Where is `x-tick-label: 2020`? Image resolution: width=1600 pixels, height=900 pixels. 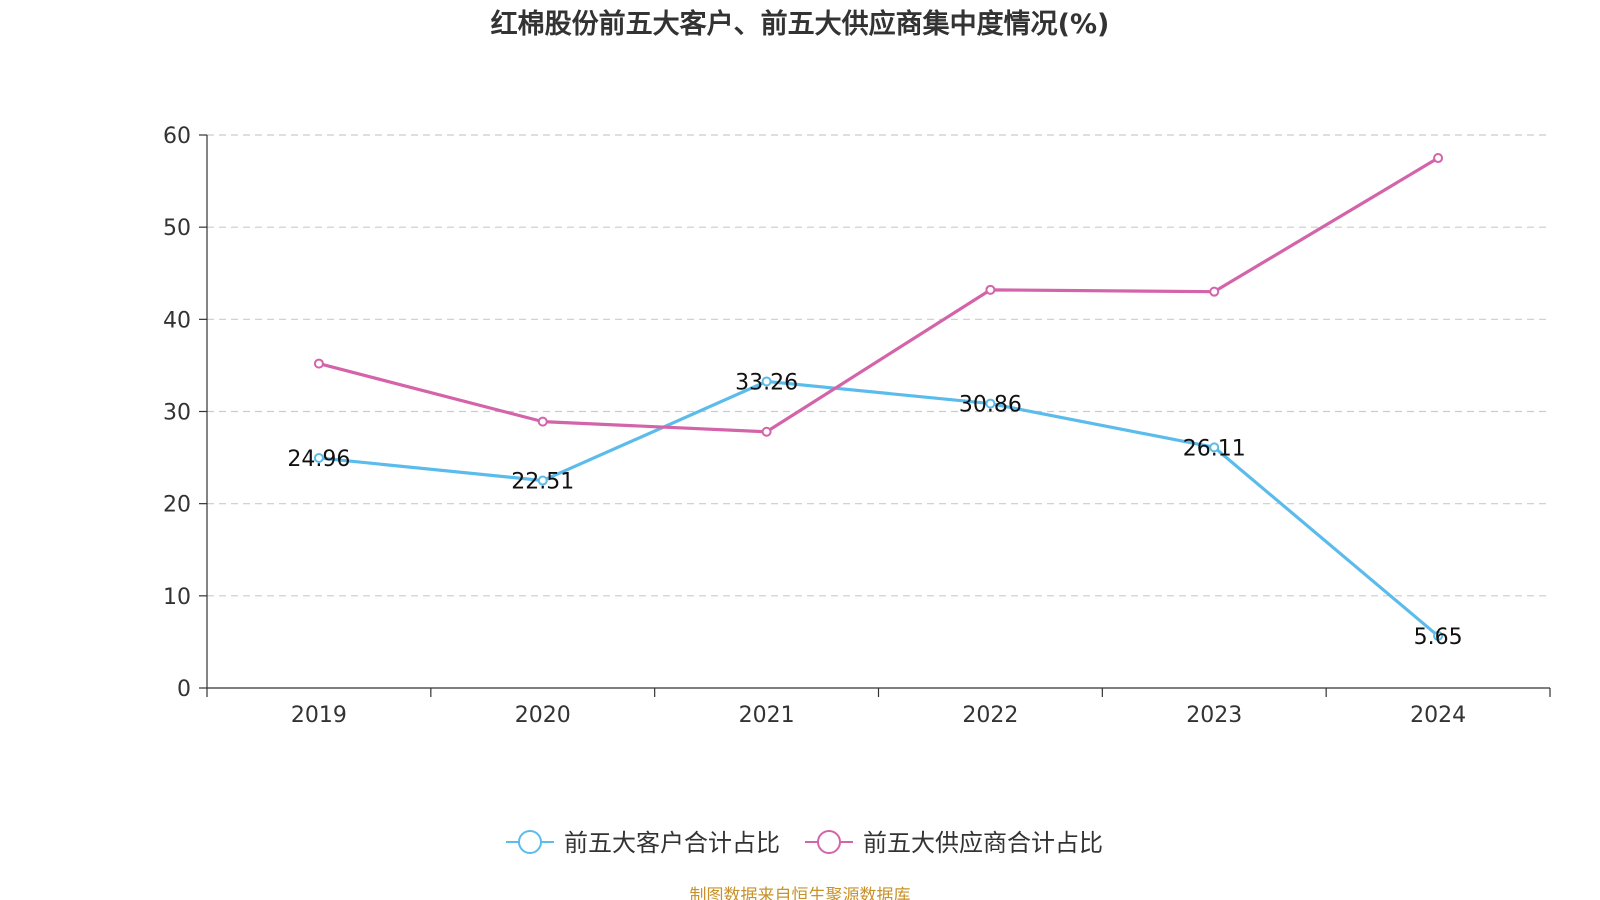 x-tick-label: 2020 is located at coordinates (543, 715).